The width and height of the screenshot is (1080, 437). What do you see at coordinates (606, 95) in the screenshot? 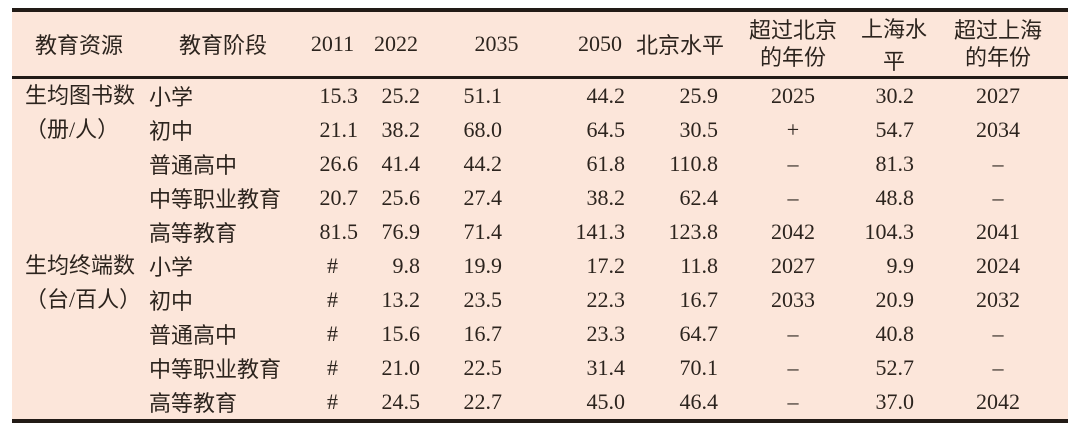
I see `cell-2050: 44.2` at bounding box center [606, 95].